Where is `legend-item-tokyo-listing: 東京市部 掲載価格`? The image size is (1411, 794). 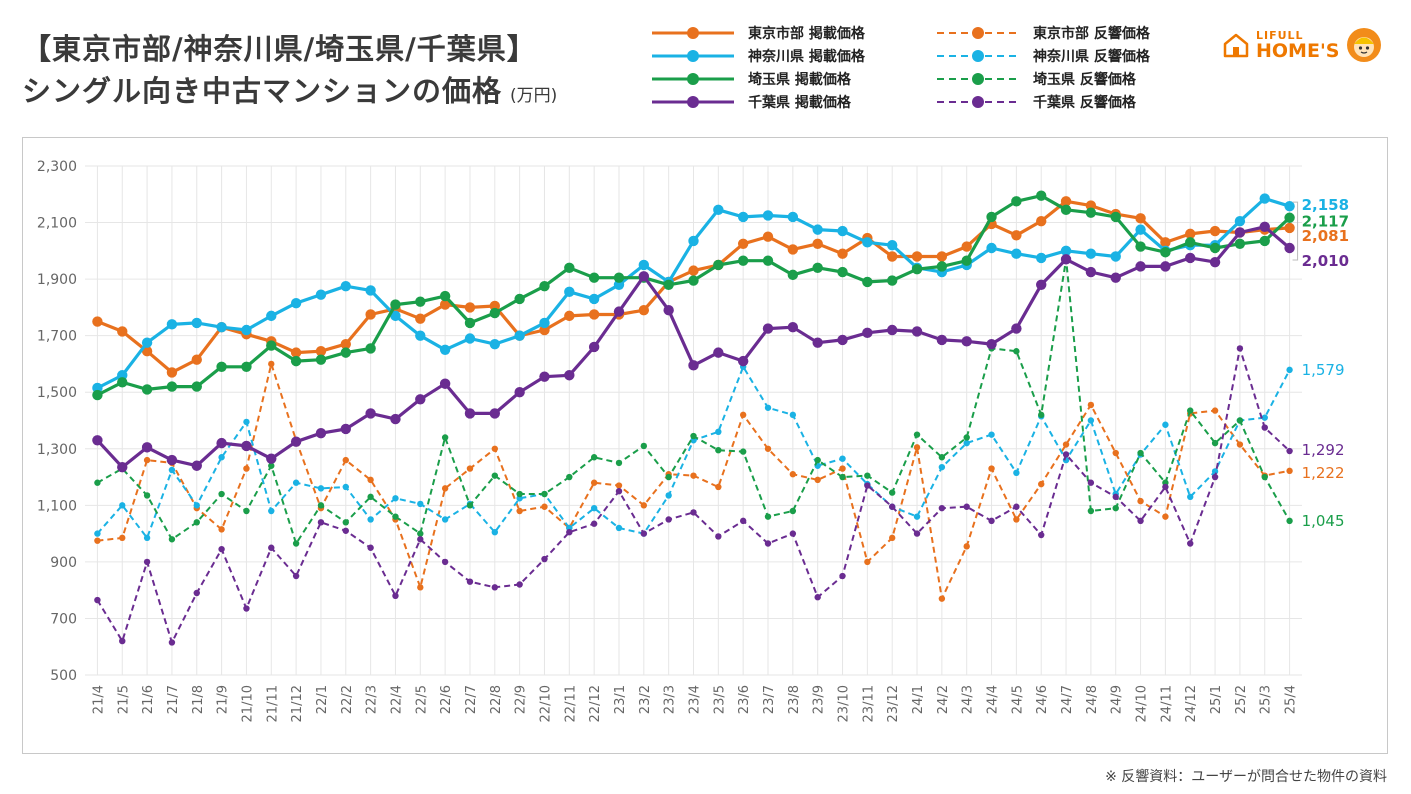 legend-item-tokyo-listing: 東京市部 掲載価格 is located at coordinates (757, 33).